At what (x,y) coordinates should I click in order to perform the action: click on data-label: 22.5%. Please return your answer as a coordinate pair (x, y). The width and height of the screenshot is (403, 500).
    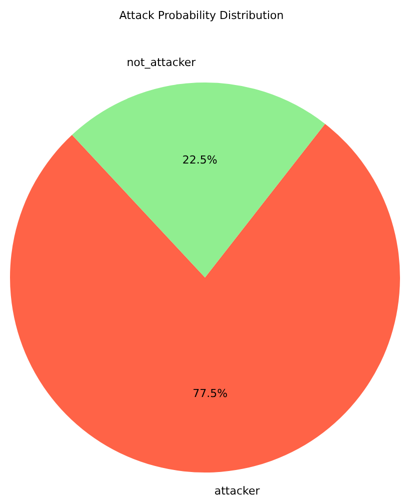
    Looking at the image, I should click on (200, 159).